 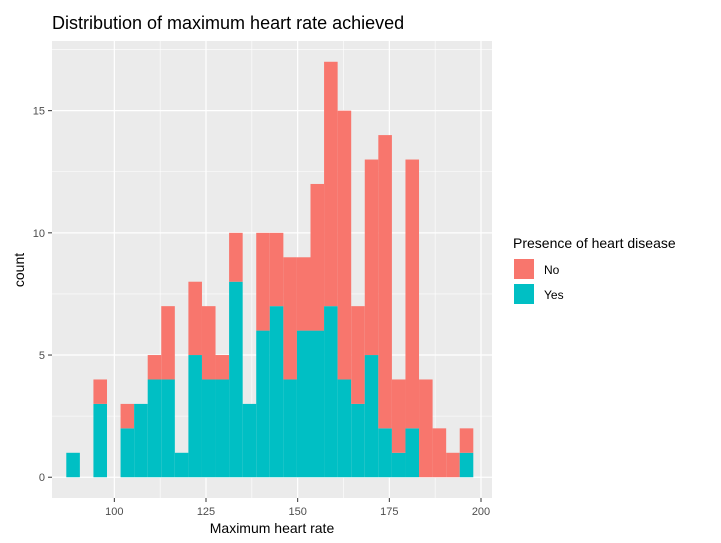 What do you see at coordinates (42, 356) in the screenshot?
I see `y-tick-label: 5` at bounding box center [42, 356].